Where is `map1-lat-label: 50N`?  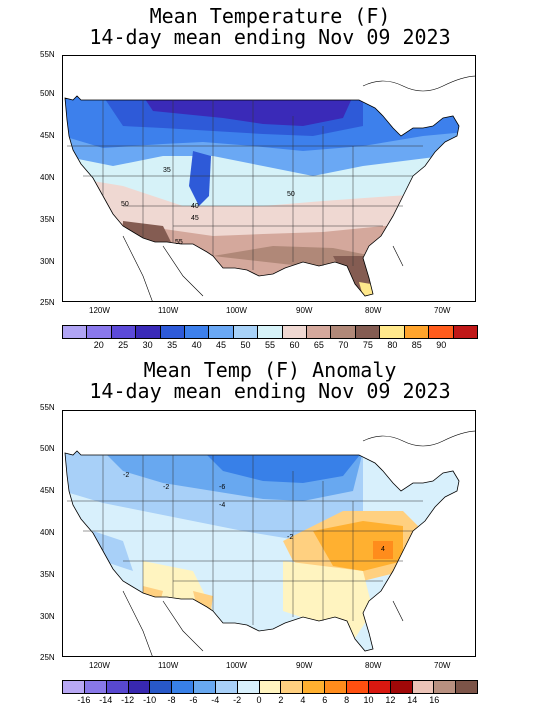
map1-lat-label: 50N is located at coordinates (47, 93).